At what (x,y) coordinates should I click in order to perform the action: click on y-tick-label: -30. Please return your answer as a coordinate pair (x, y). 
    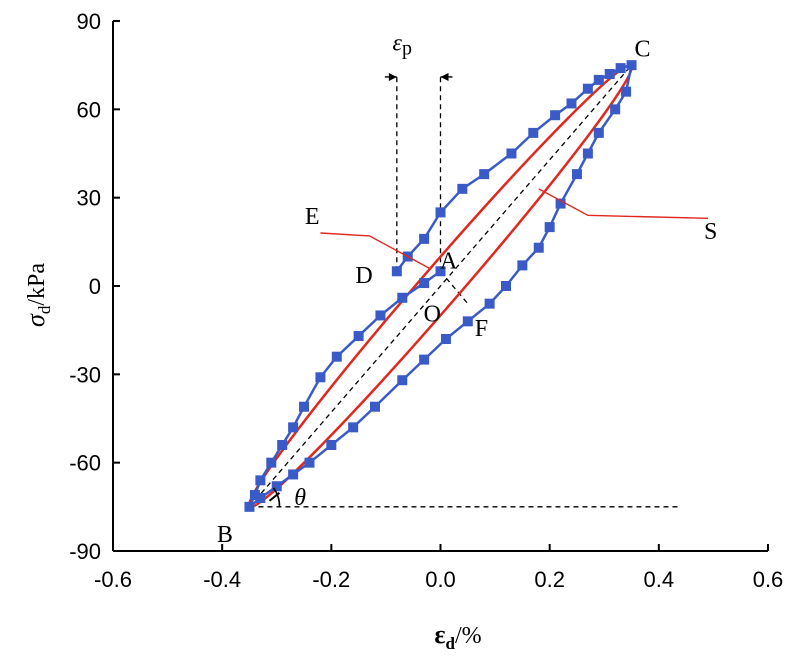
    Looking at the image, I should click on (85, 374).